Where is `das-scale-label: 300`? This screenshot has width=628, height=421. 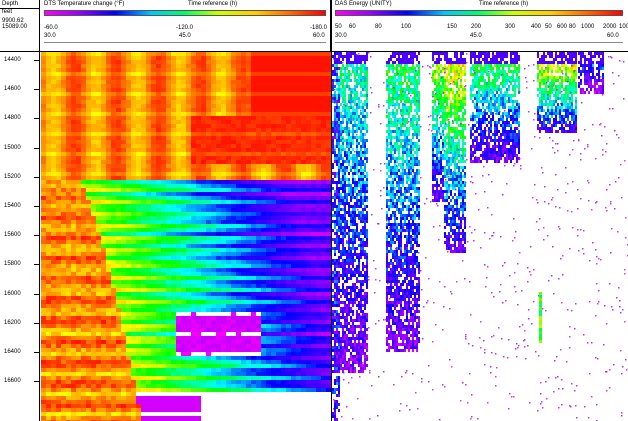
das-scale-label: 300 is located at coordinates (510, 27).